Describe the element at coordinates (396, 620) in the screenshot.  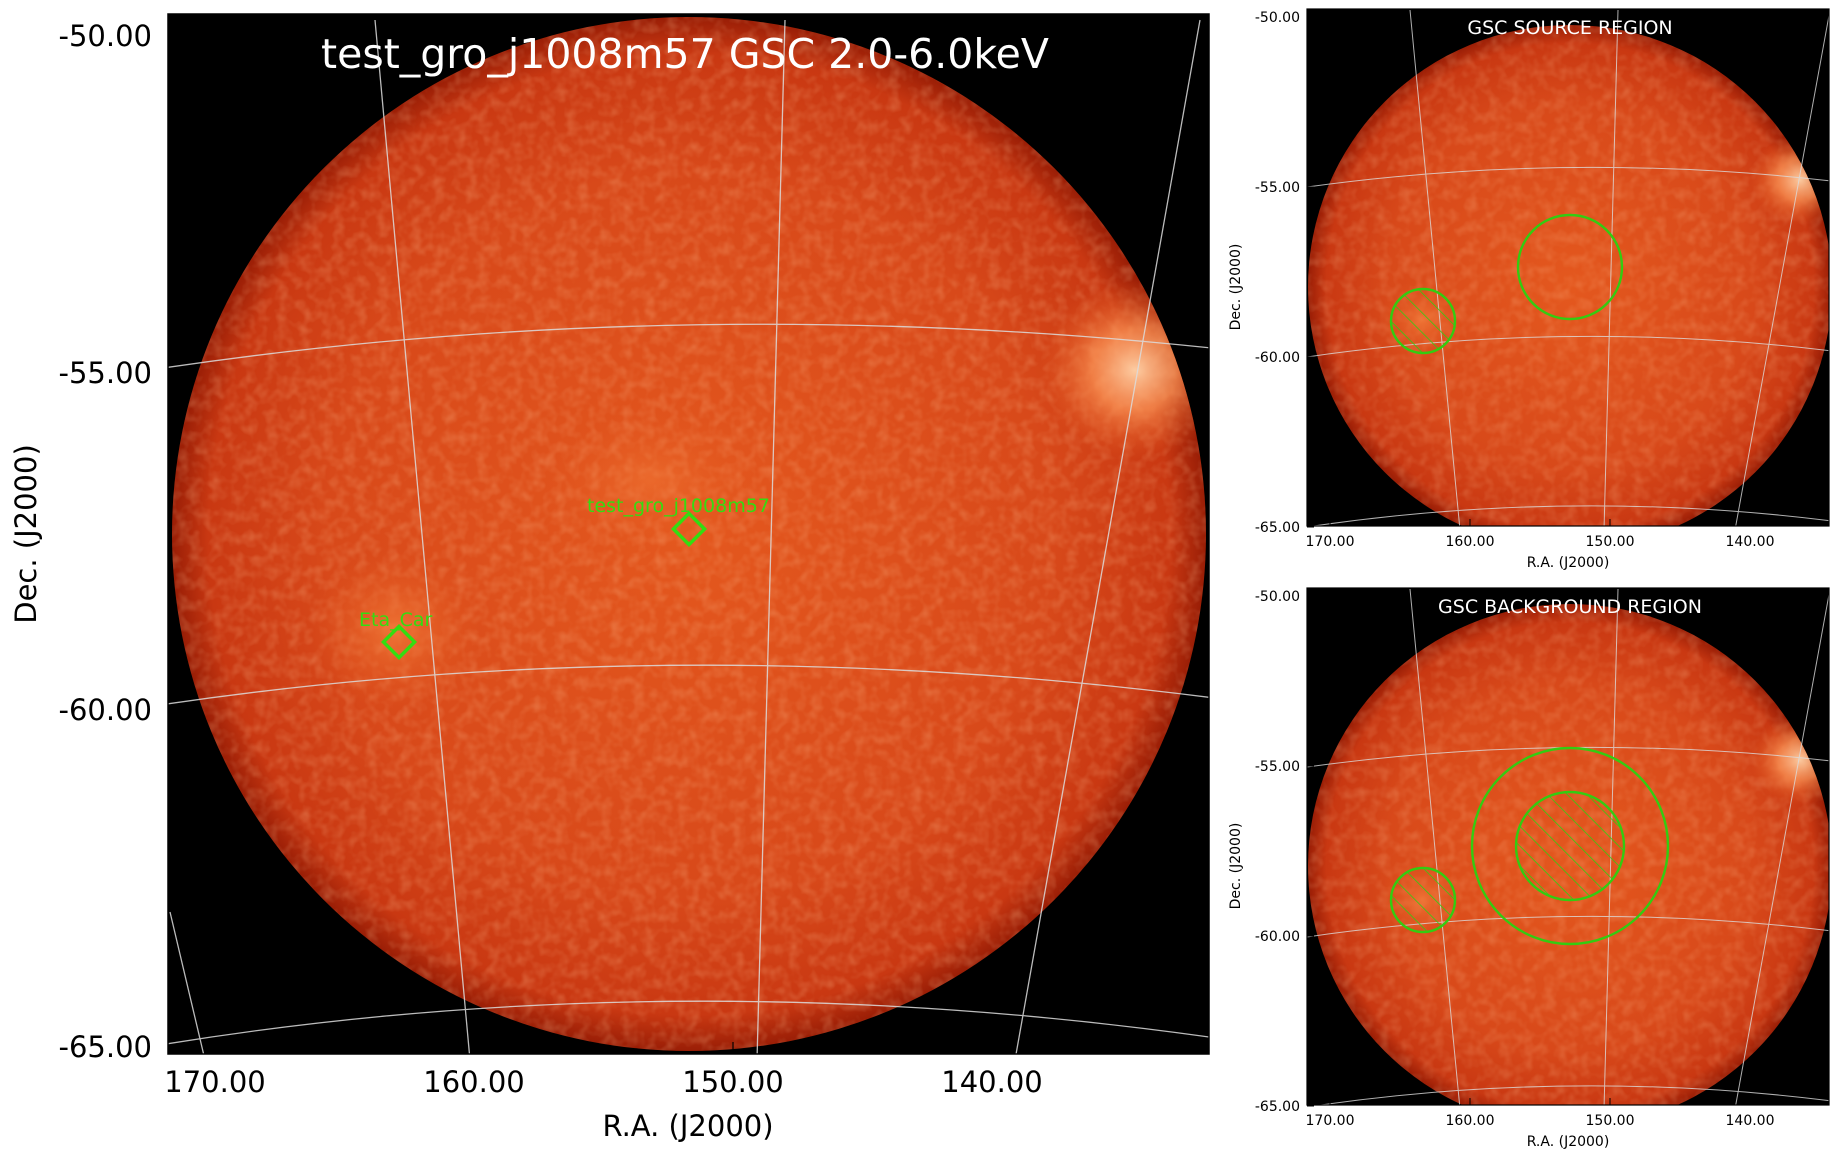
I see `source-label: Eta_Car` at that location.